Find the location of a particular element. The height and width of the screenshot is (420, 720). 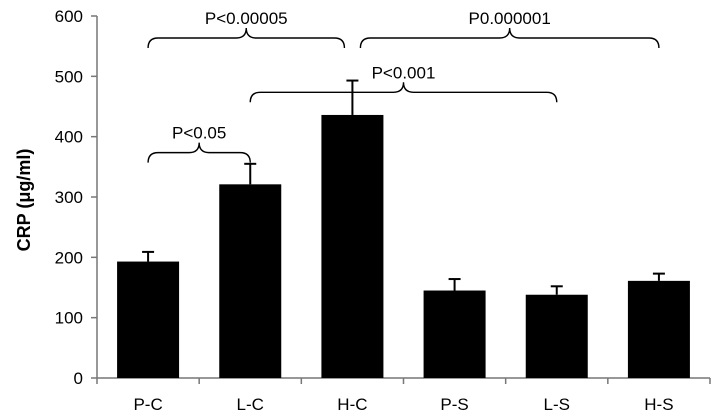

y-axis-ticks: 0 100 200 300 400 500 600 is located at coordinates (76, 197).